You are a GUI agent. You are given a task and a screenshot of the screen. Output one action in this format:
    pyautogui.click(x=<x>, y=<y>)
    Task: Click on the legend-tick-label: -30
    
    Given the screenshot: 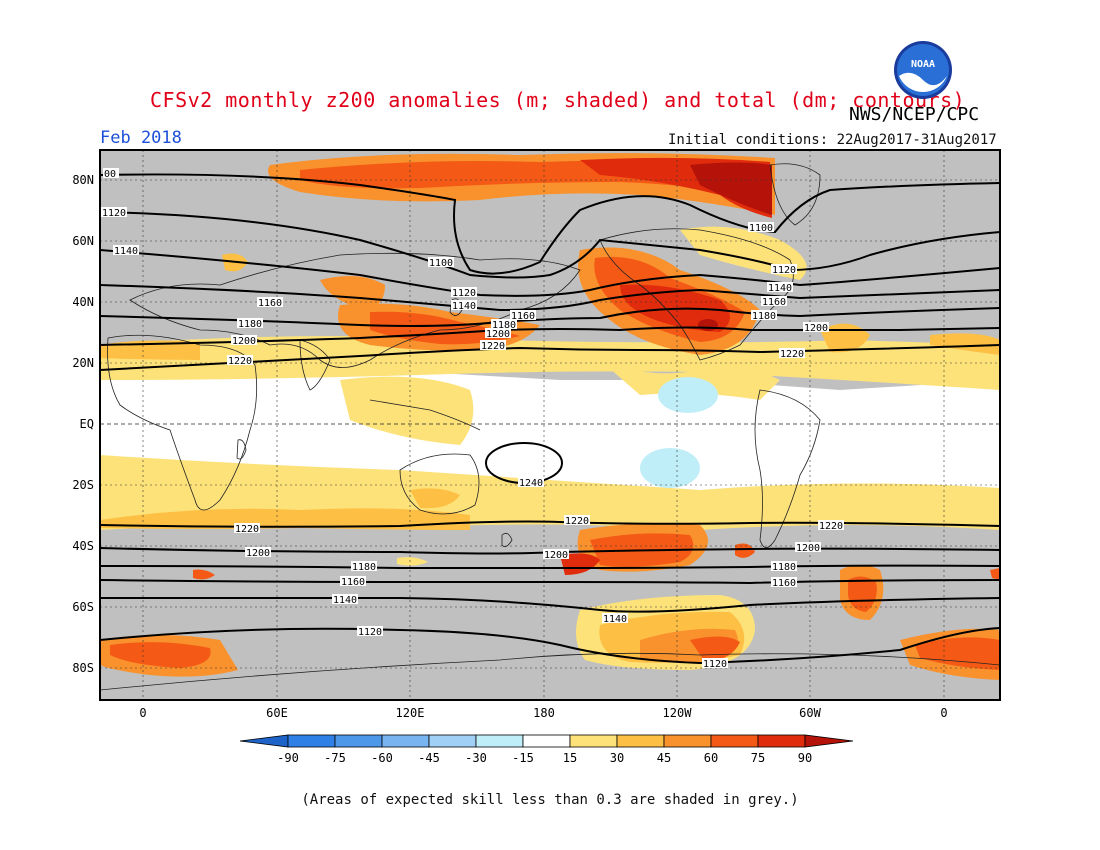 What is the action you would take?
    pyautogui.click(x=476, y=758)
    